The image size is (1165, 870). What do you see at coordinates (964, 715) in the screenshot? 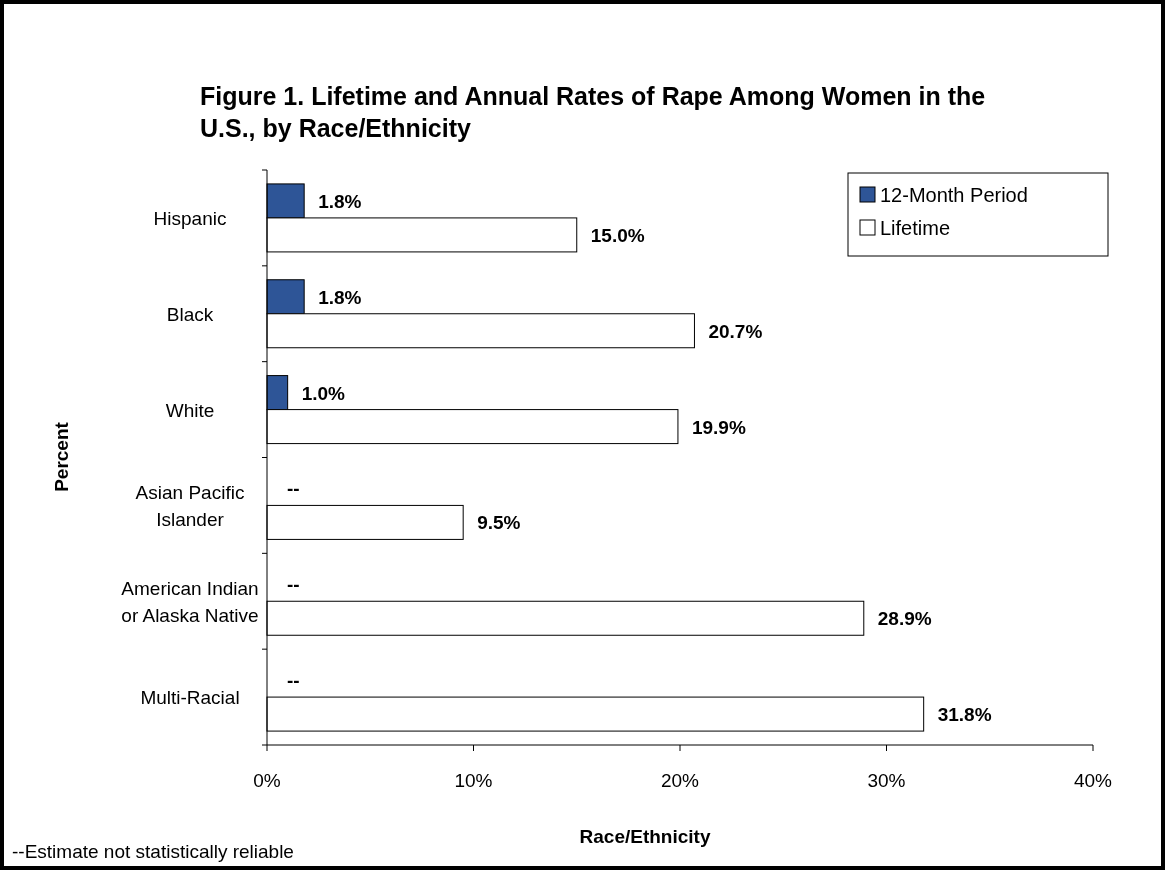
I see `data-label: 31.8%` at bounding box center [964, 715].